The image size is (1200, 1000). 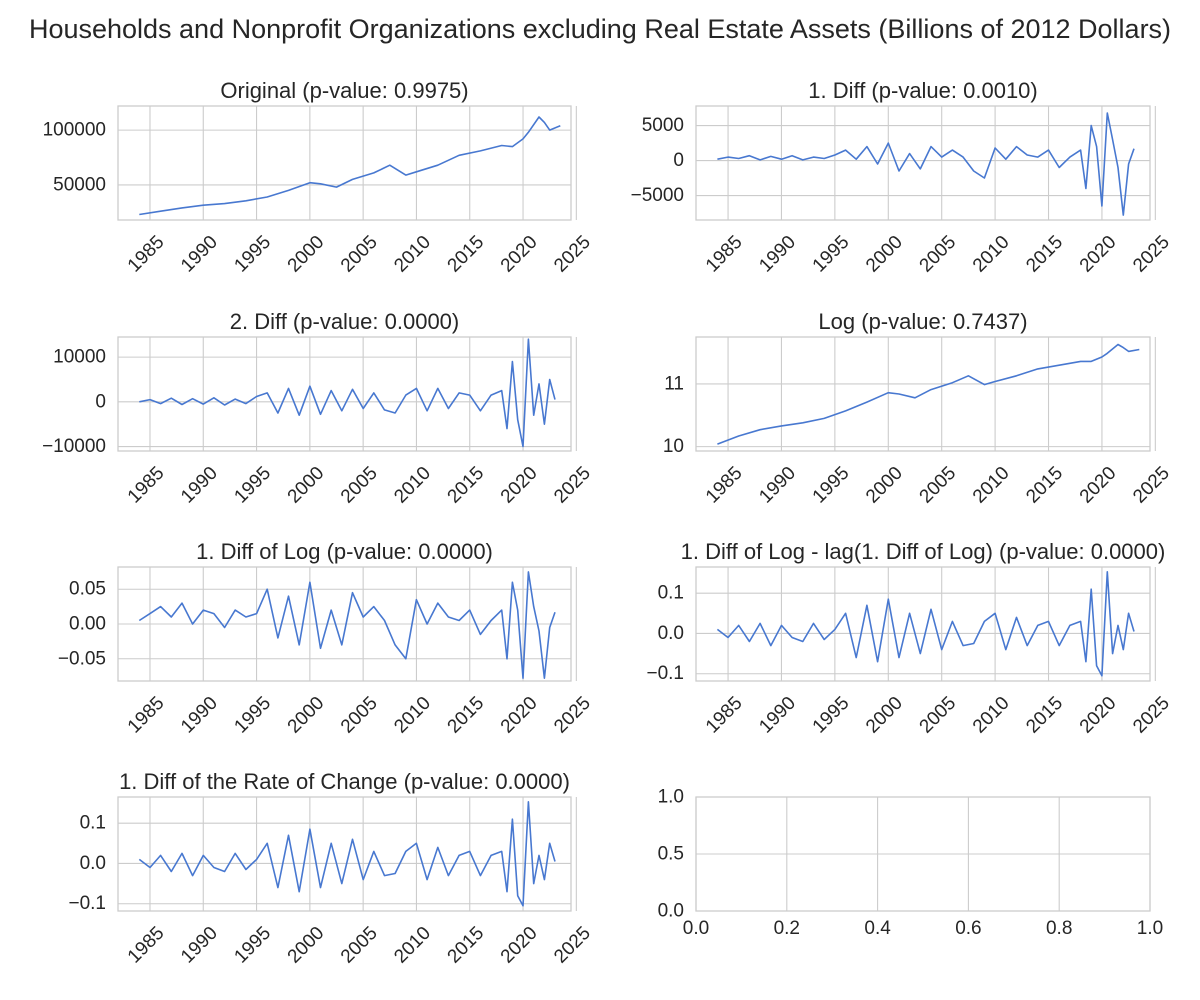 What do you see at coordinates (663, 125) in the screenshot?
I see `y-tick-label: 5000` at bounding box center [663, 125].